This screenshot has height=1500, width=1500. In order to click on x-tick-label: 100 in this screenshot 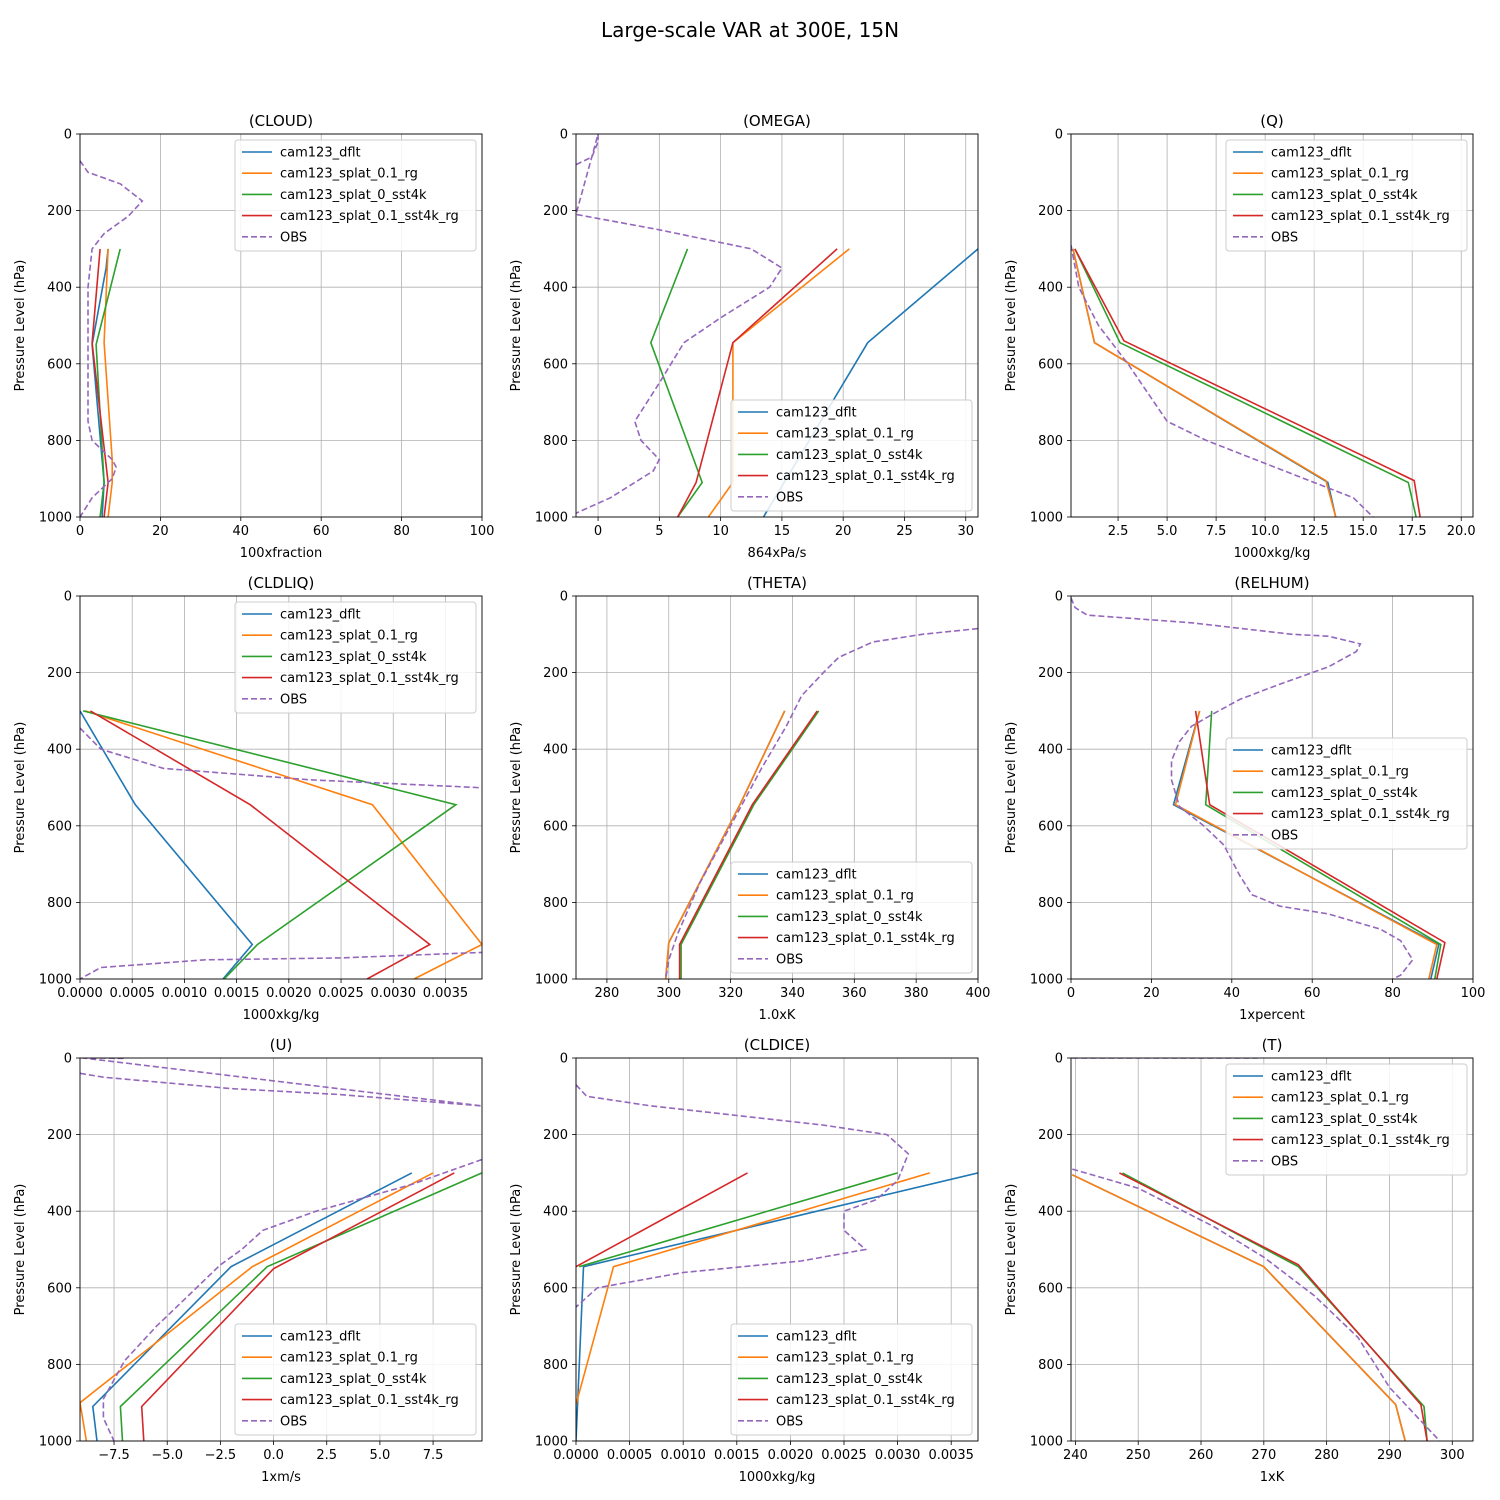, I will do `click(1473, 993)`.